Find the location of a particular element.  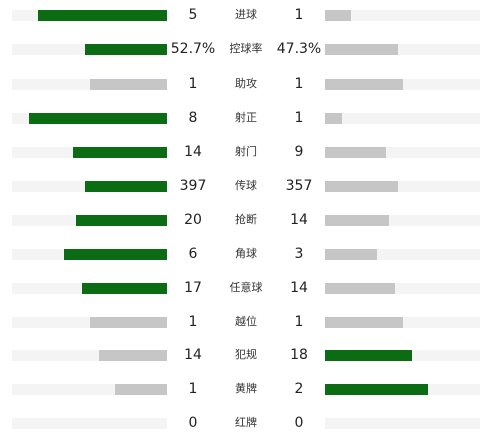

stat-row-corners: 6 角球 3 is located at coordinates (250, 254).